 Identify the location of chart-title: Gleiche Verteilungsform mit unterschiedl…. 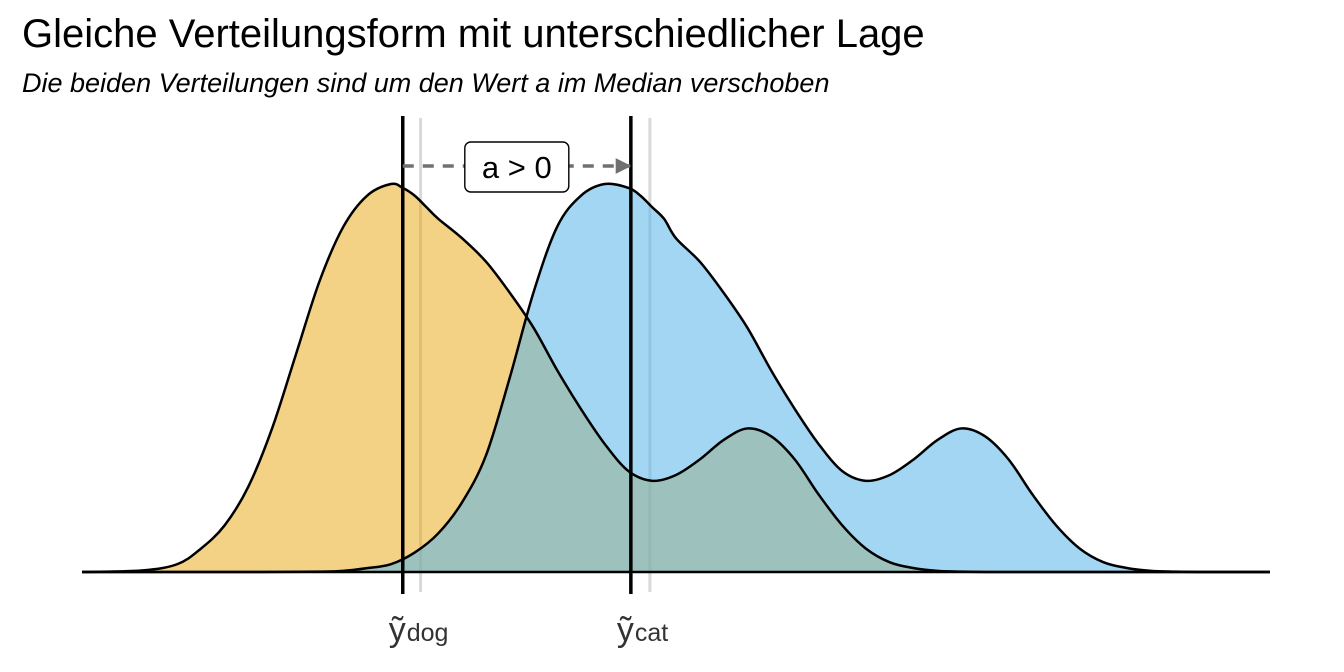
(473, 34).